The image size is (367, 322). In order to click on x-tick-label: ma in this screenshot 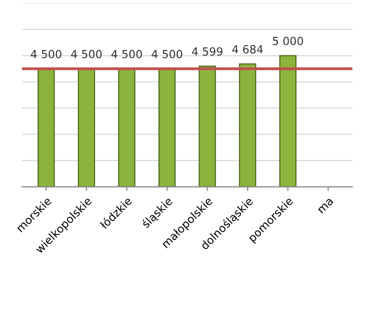, I will do `click(326, 206)`.